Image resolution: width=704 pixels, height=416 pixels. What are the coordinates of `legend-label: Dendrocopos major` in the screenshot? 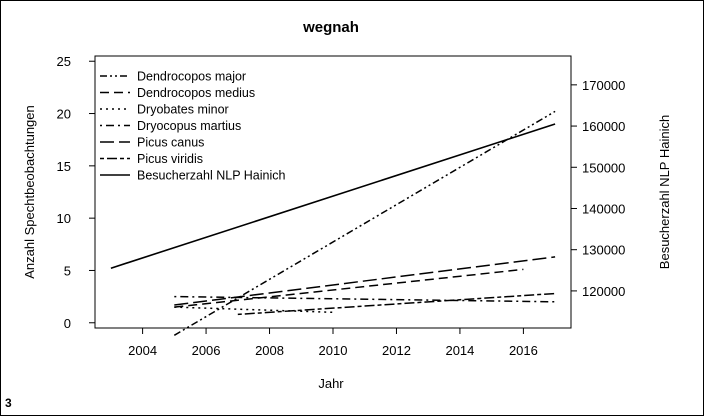 It's located at (191, 77).